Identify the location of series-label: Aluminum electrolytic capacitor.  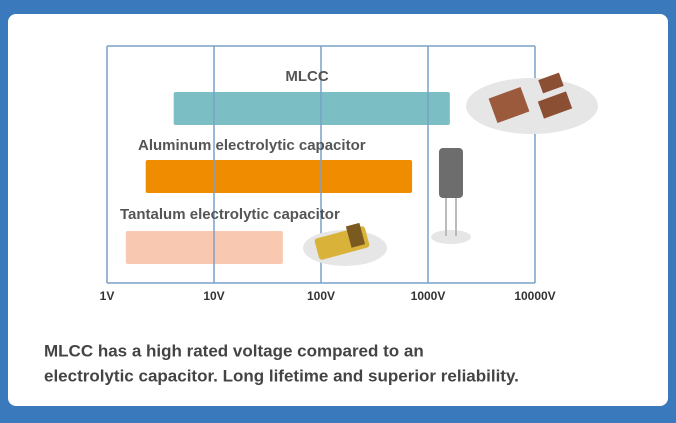
(252, 145).